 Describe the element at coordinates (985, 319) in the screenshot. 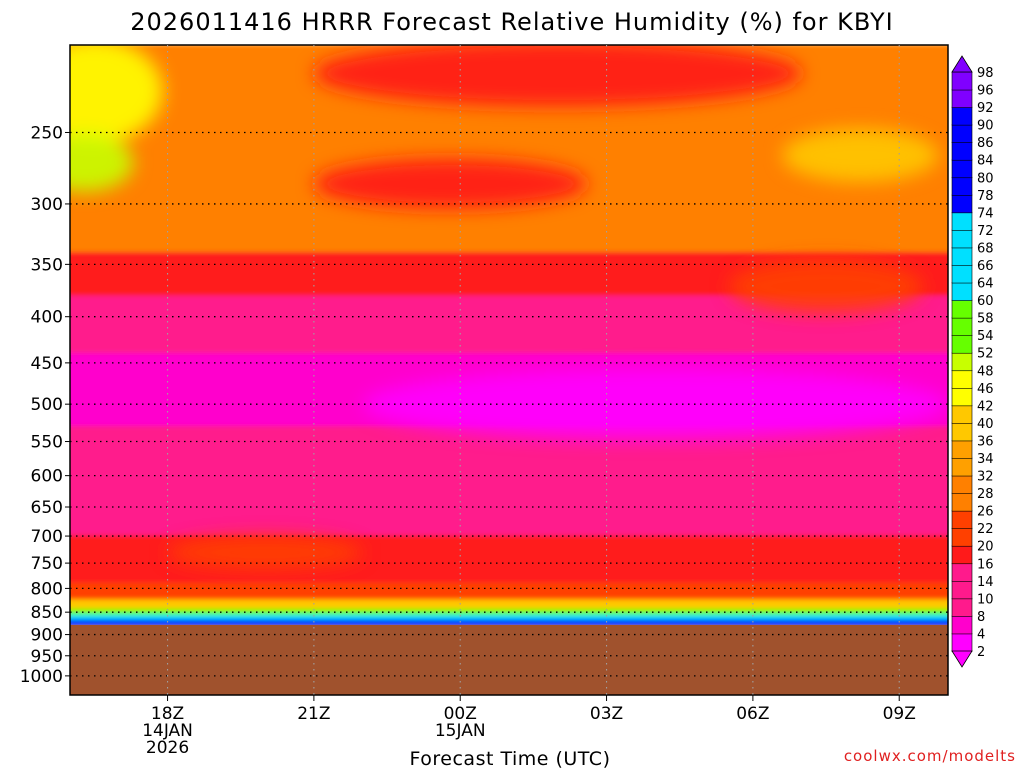

I see `colorbar-tick-label: 58` at that location.